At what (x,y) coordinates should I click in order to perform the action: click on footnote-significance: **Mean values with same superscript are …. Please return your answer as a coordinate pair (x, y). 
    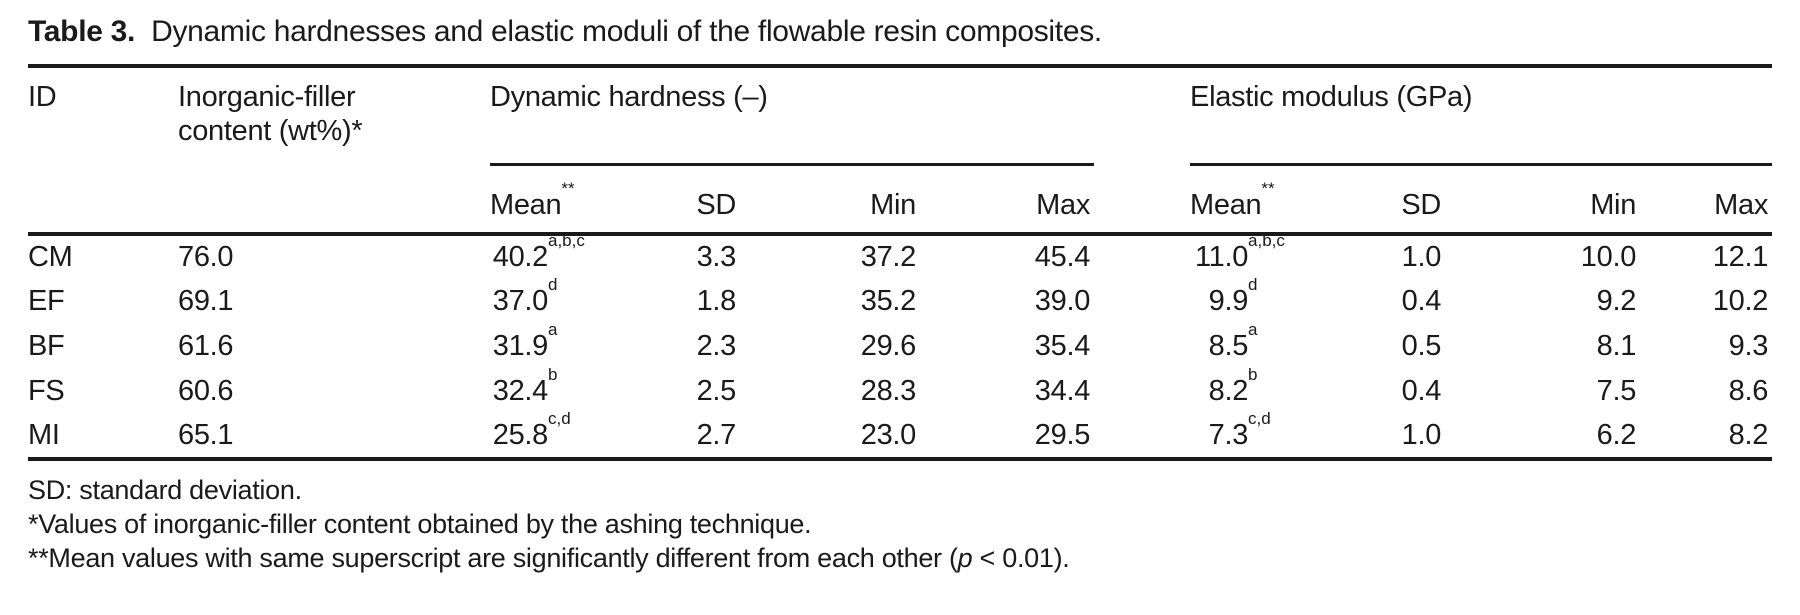
    Looking at the image, I should click on (900, 558).